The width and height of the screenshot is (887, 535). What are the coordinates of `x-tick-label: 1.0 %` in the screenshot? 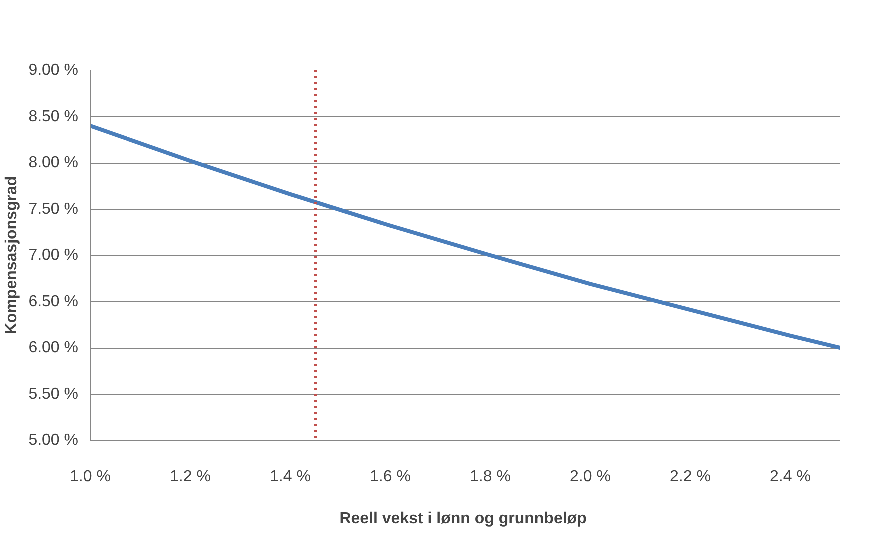 It's located at (90, 477).